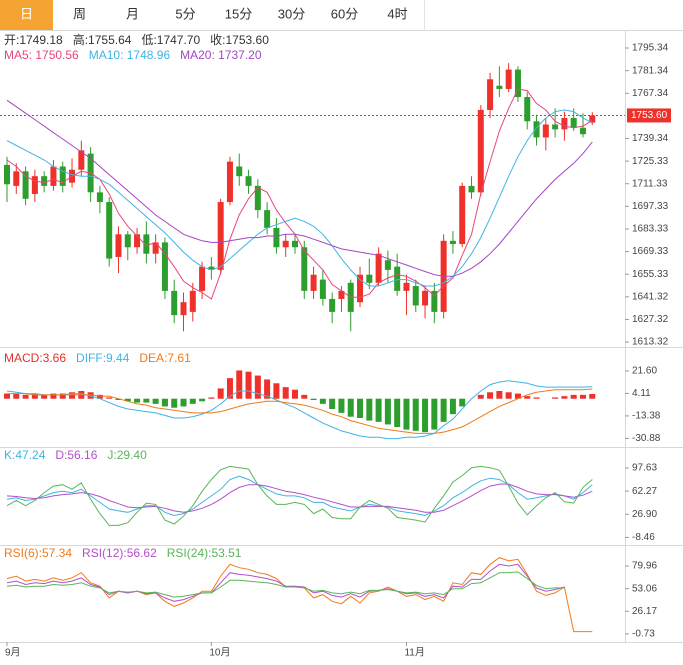 Image resolution: width=683 pixels, height=665 pixels. What do you see at coordinates (41, 55) in the screenshot?
I see `legend-entry: MA5: 1750.56` at bounding box center [41, 55].